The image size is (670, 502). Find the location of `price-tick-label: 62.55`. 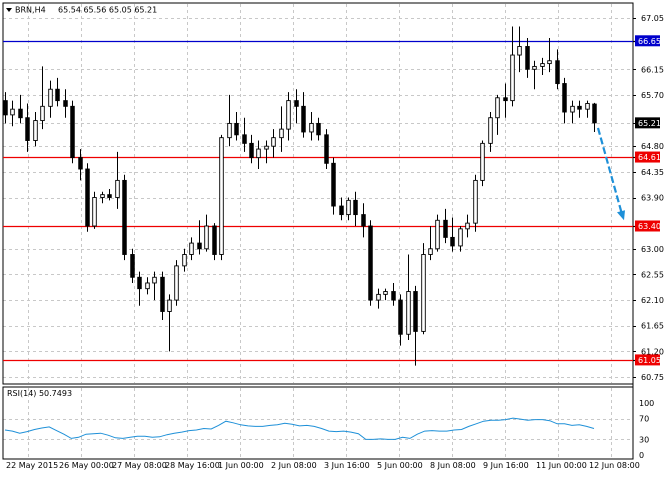

price-tick-label: 62.55 is located at coordinates (652, 274).